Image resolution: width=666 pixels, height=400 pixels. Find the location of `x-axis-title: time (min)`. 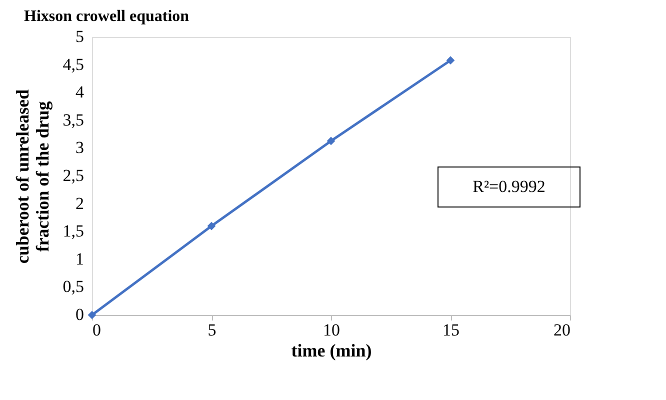

x-axis-title: time (min) is located at coordinates (331, 350).